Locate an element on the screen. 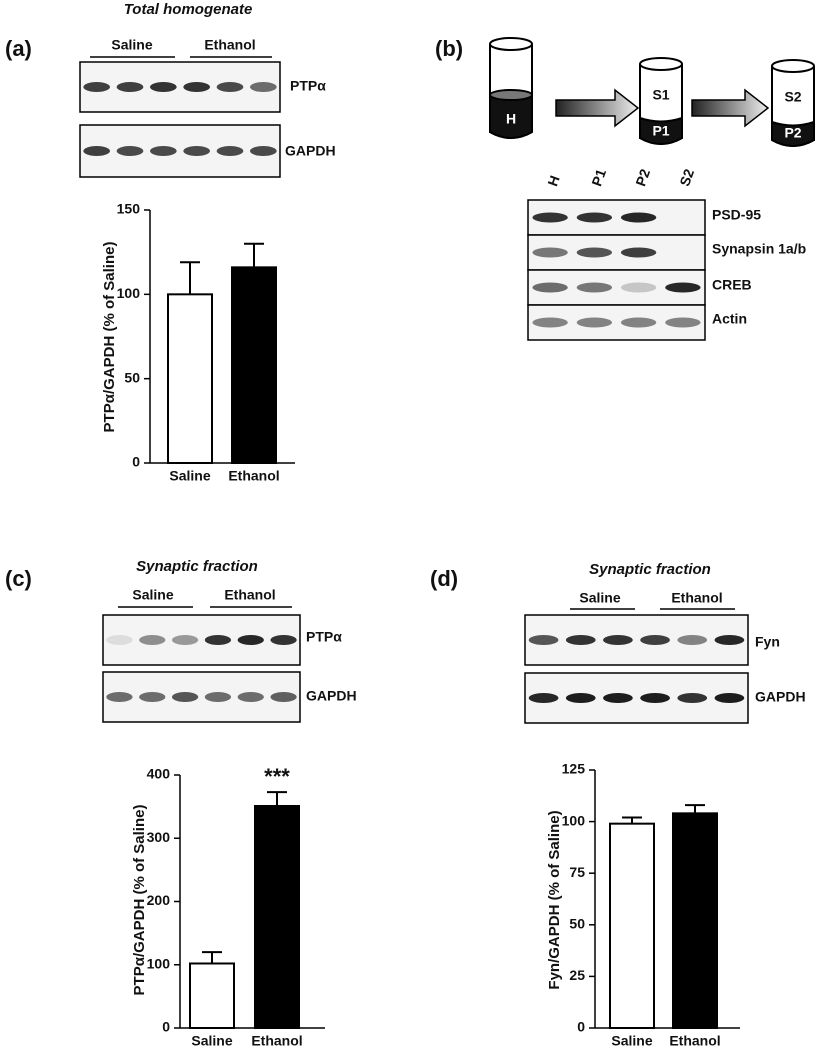 This screenshot has height=1050, width=828. blot-label: CREB is located at coordinates (732, 285).